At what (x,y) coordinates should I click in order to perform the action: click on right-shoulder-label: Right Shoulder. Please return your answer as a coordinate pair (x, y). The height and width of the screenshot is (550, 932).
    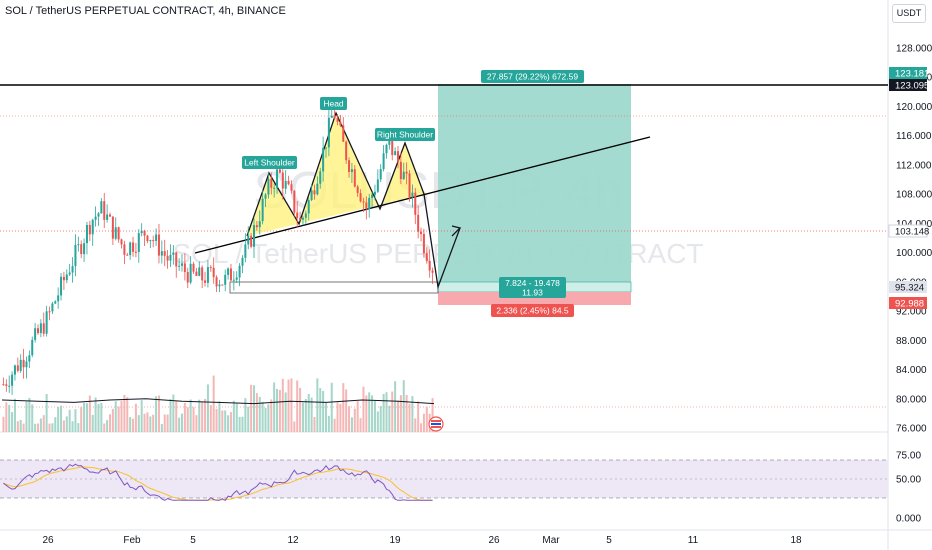
    Looking at the image, I should click on (405, 134).